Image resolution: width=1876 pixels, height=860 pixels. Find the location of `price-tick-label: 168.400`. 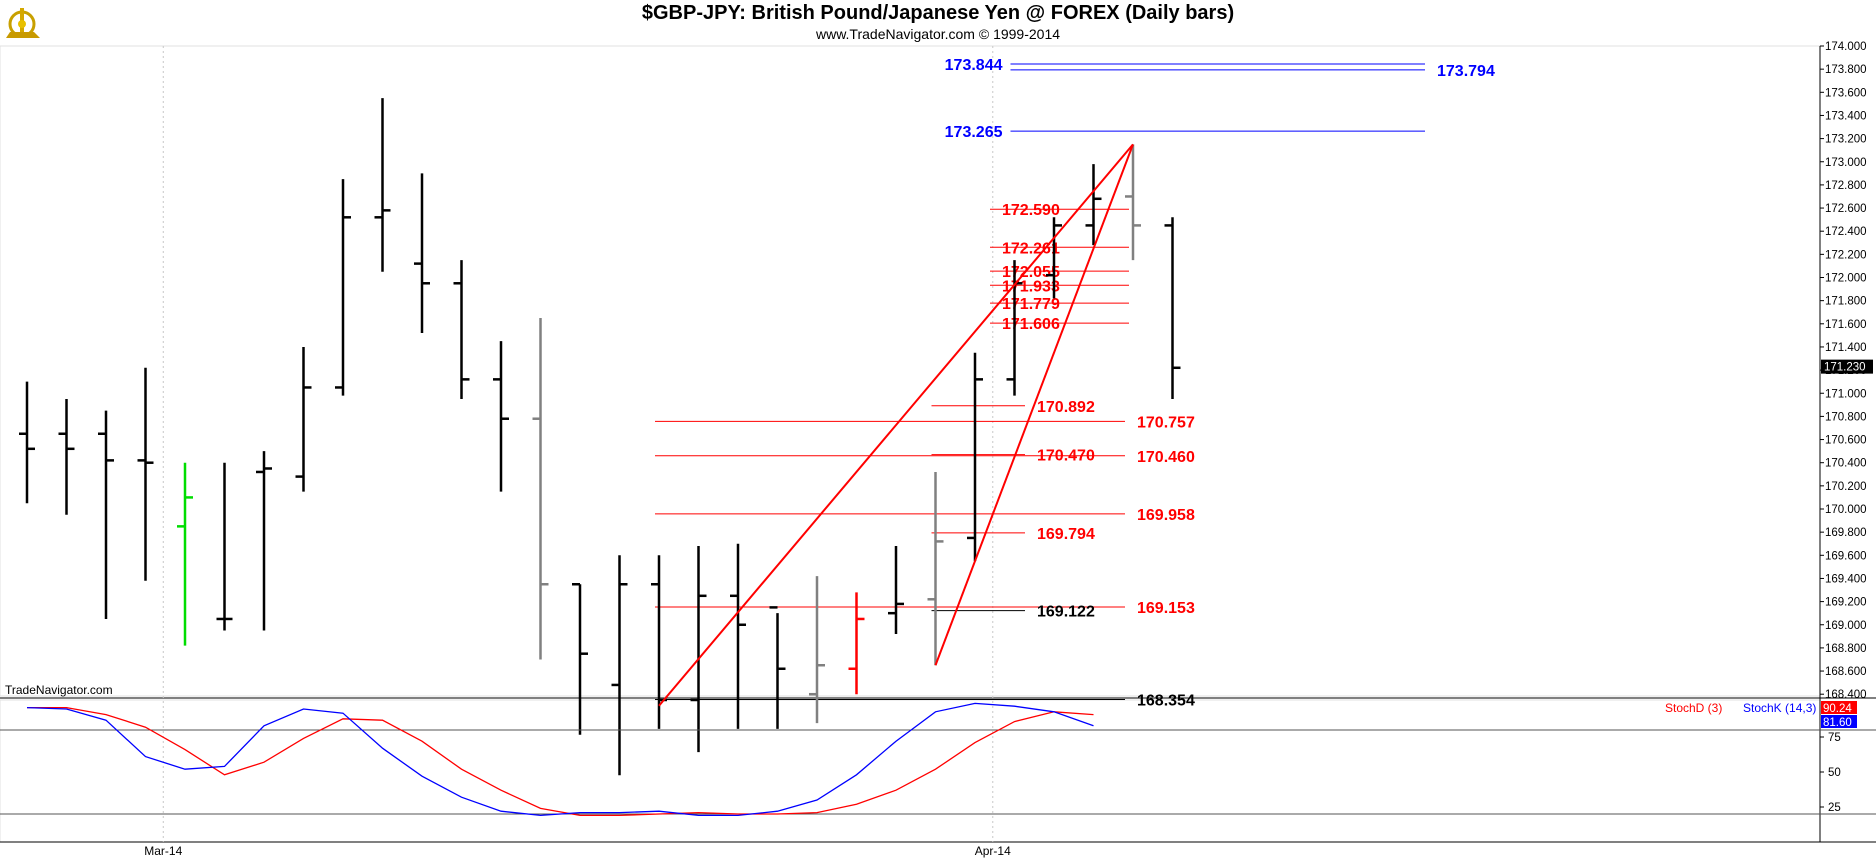

price-tick-label: 168.400 is located at coordinates (1846, 695).